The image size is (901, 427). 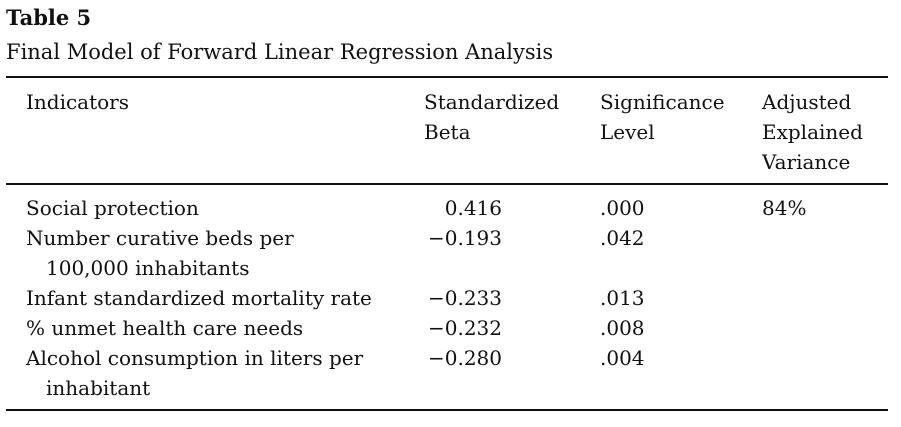 I want to click on row-adjusted: 84%, so click(x=784, y=208).